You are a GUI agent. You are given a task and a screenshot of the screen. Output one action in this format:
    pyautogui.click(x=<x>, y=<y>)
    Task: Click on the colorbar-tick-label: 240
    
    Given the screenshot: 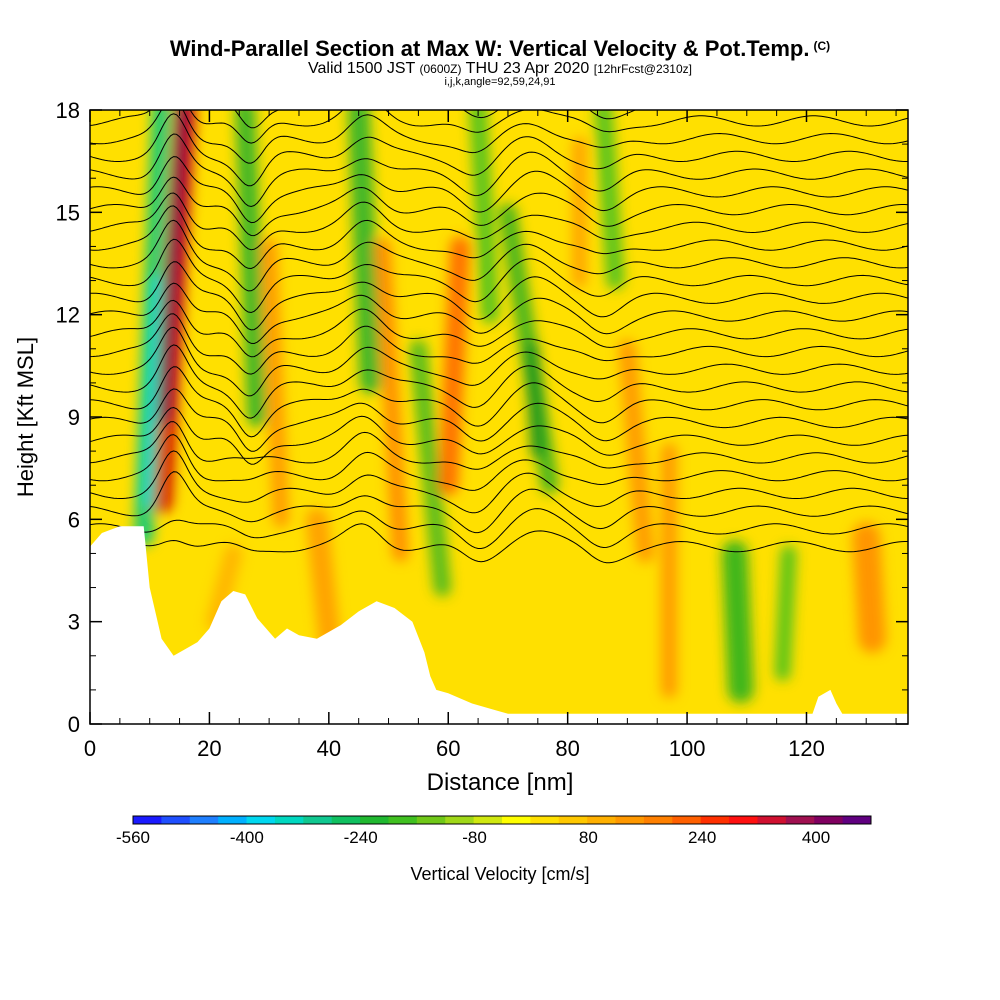 What is the action you would take?
    pyautogui.click(x=702, y=837)
    